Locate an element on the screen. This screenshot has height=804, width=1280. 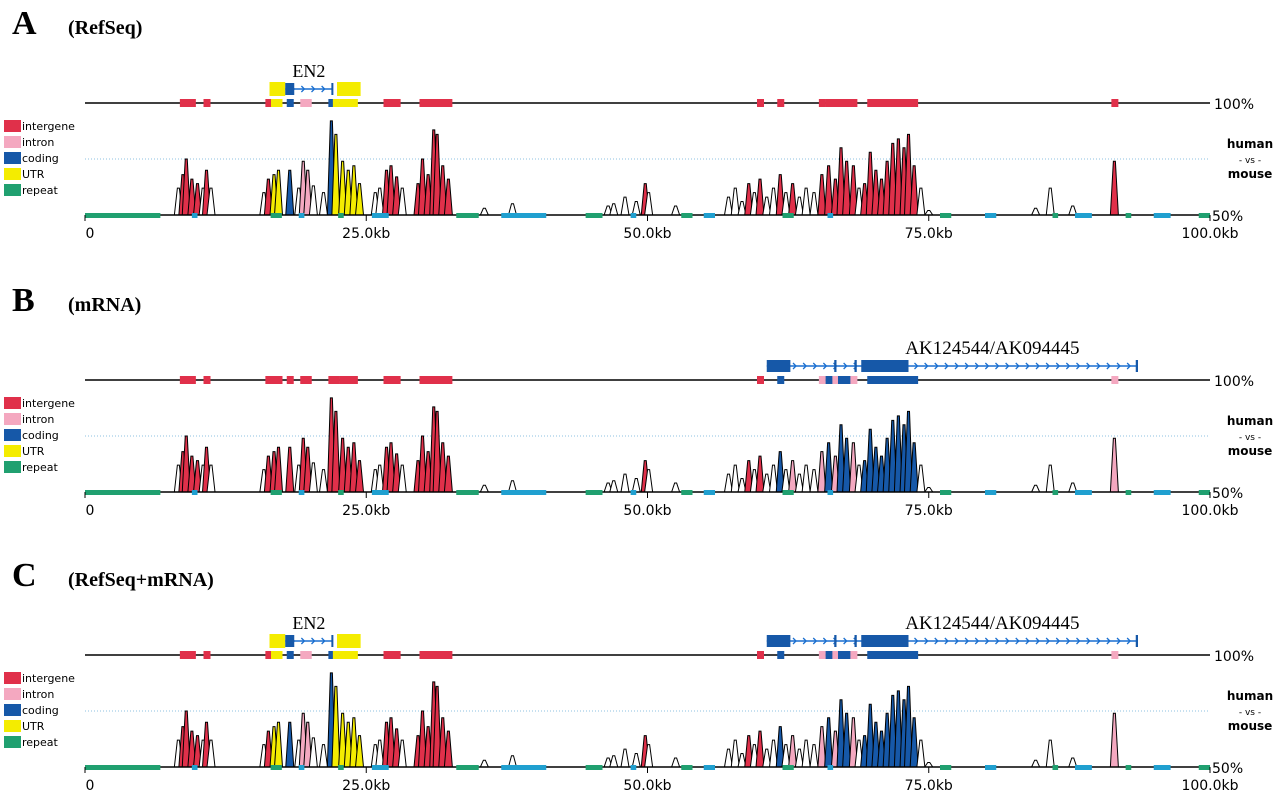
panel-letter: C is located at coordinates (24, 575).